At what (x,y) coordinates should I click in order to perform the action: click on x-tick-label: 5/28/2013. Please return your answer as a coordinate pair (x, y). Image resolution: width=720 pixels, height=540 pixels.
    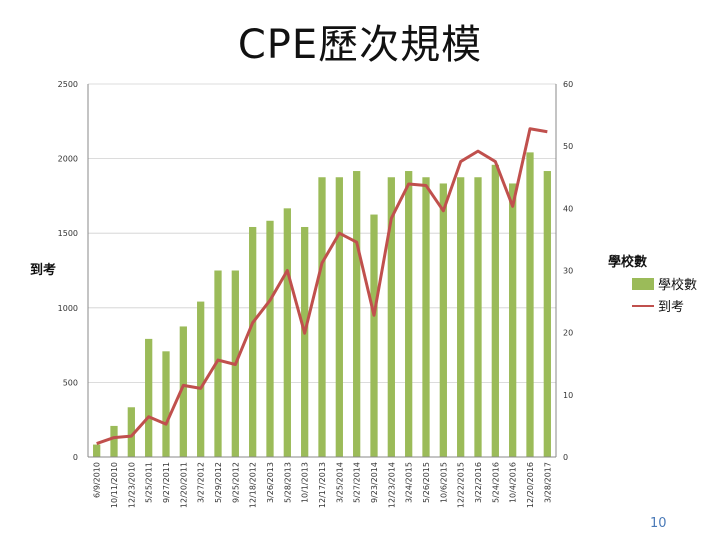
    Looking at the image, I should click on (287, 482).